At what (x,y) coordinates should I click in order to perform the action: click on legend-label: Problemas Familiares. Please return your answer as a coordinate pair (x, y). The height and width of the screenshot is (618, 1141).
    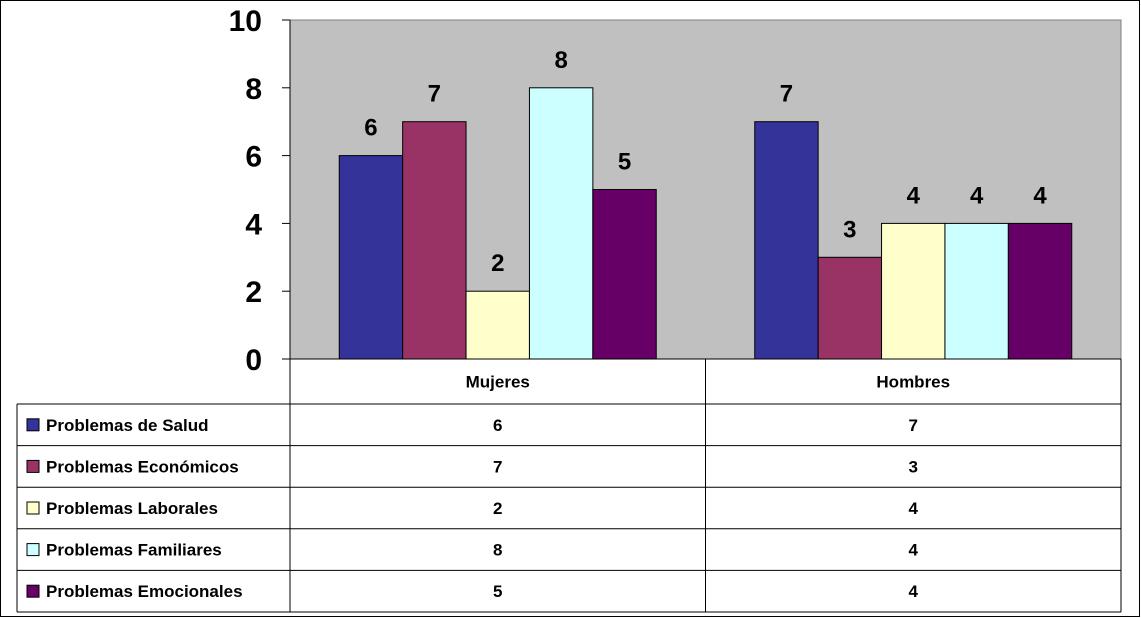
    Looking at the image, I should click on (134, 550).